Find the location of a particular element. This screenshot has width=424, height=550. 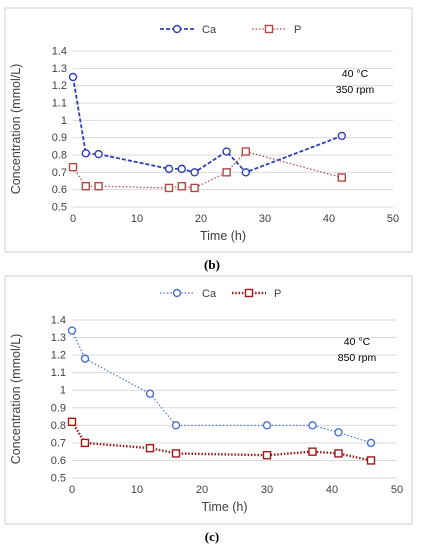

series-line-p is located at coordinates (221, 441).